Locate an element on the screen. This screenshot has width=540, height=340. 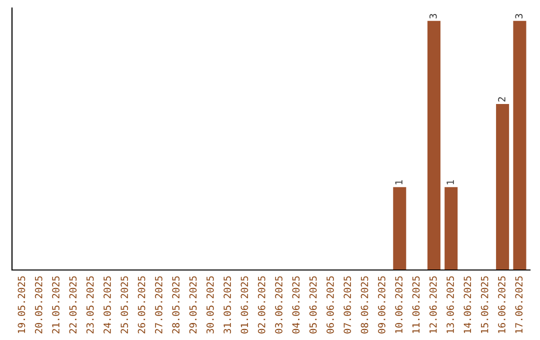
x-tick-label: 15.06.2025 is located at coordinates (484, 304).